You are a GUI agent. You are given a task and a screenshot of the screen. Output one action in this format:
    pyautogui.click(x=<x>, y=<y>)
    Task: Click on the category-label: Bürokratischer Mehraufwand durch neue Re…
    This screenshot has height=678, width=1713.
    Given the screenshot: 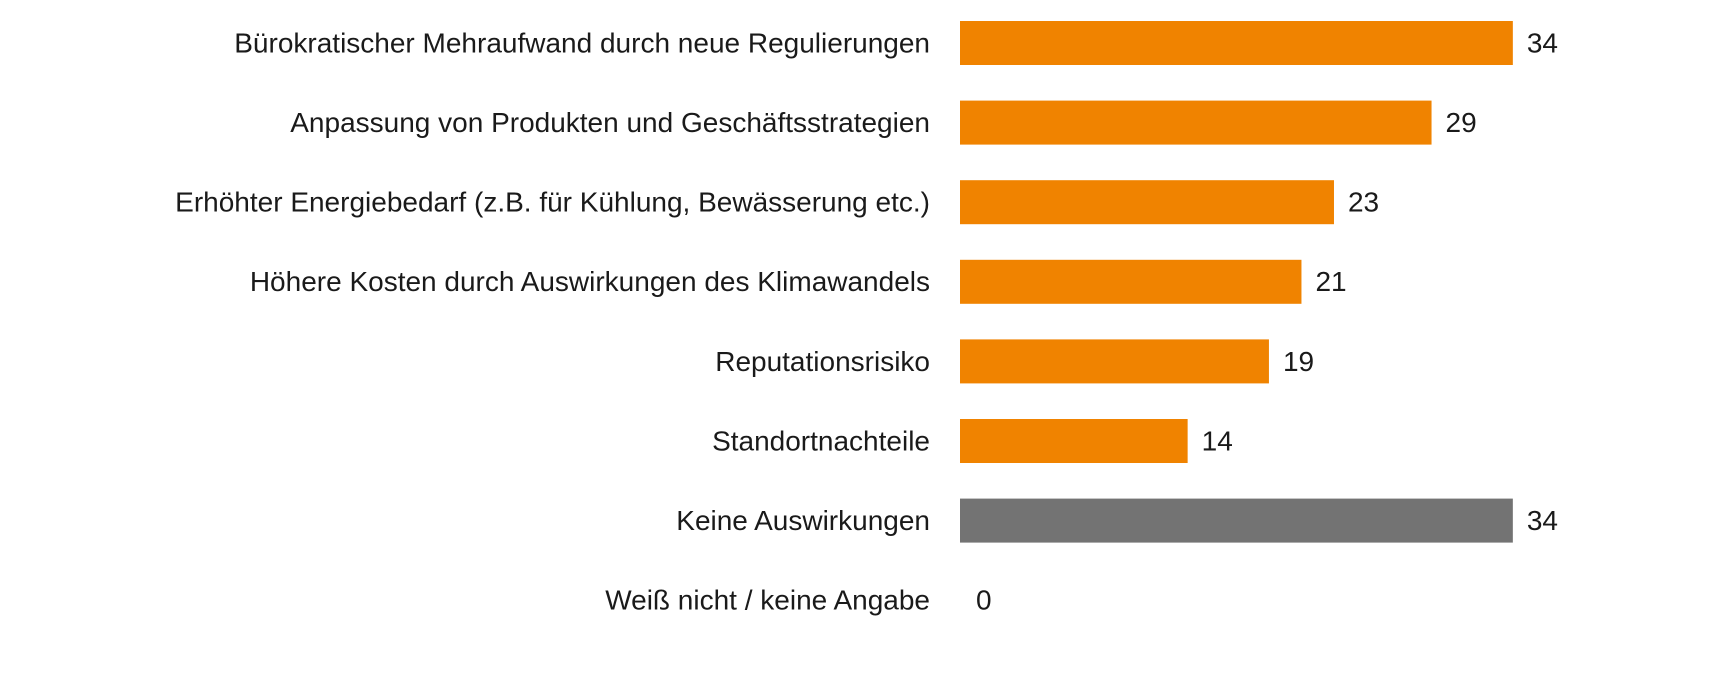 What is the action you would take?
    pyautogui.click(x=582, y=42)
    